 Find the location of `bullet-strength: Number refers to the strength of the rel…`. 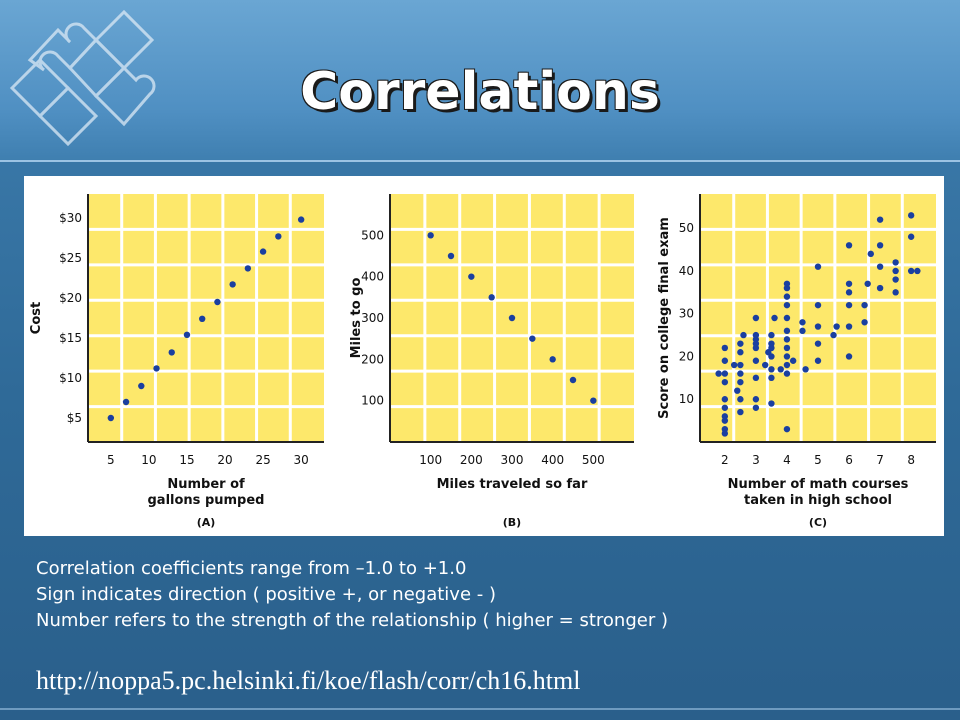

bullet-strength: Number refers to the strength of the rel… is located at coordinates (352, 620).